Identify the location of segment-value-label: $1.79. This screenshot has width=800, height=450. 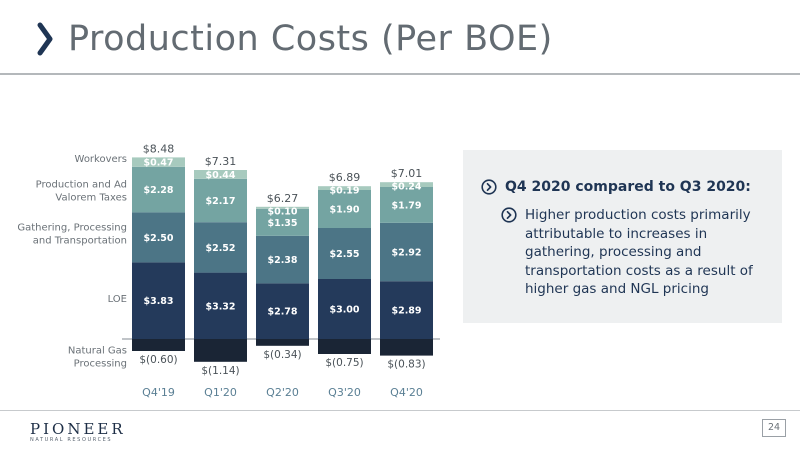
(406, 205).